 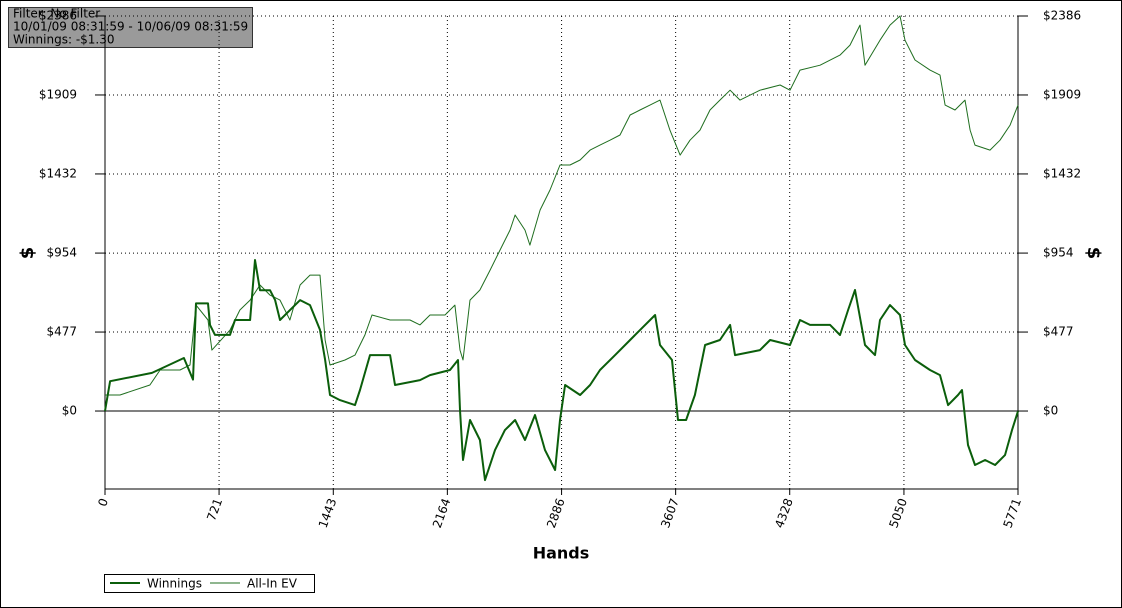 I want to click on legend-label: All-In EV, so click(x=272, y=584).